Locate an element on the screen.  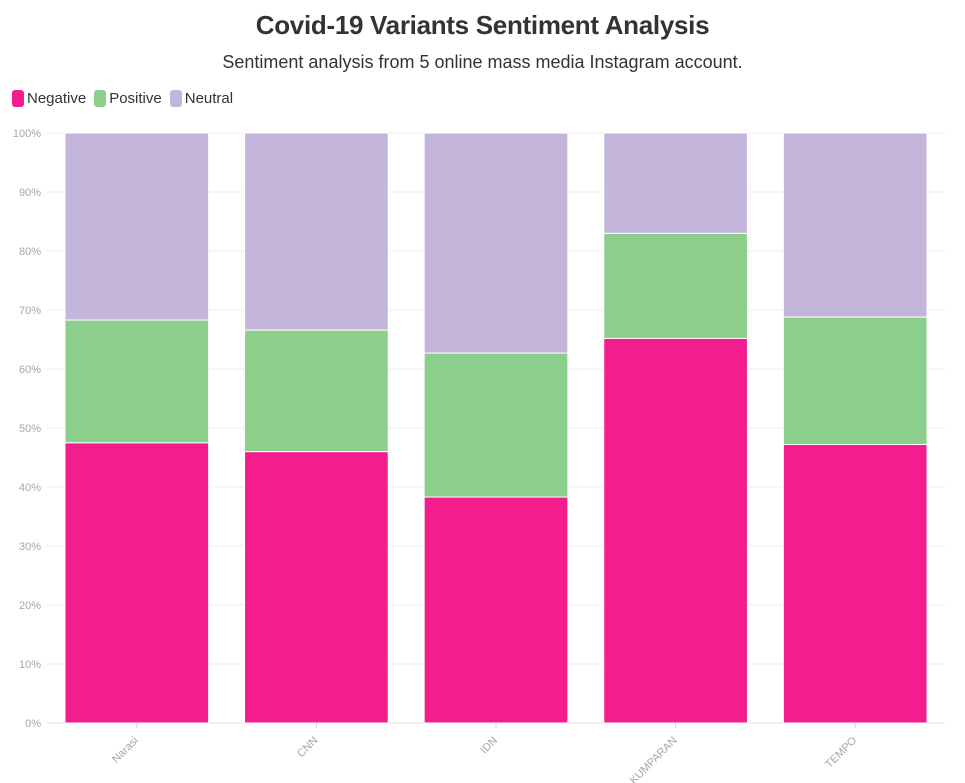
bar-neutral-tempo is located at coordinates (855, 225).